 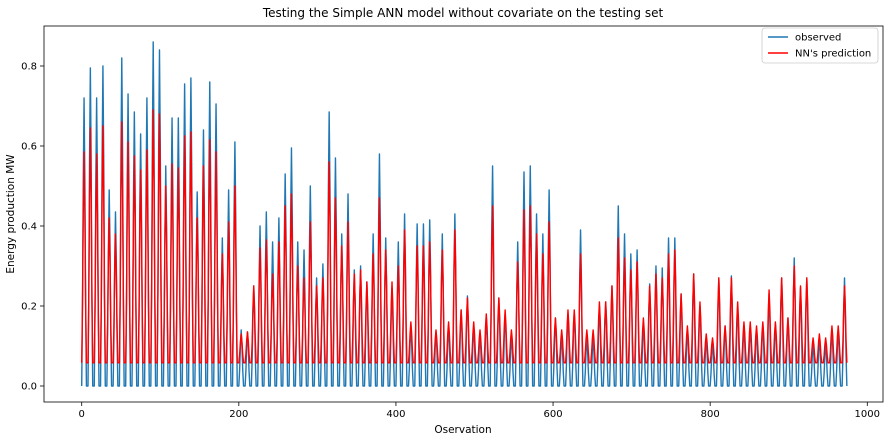 I want to click on y-tick-label: 0.2, so click(x=29, y=307).